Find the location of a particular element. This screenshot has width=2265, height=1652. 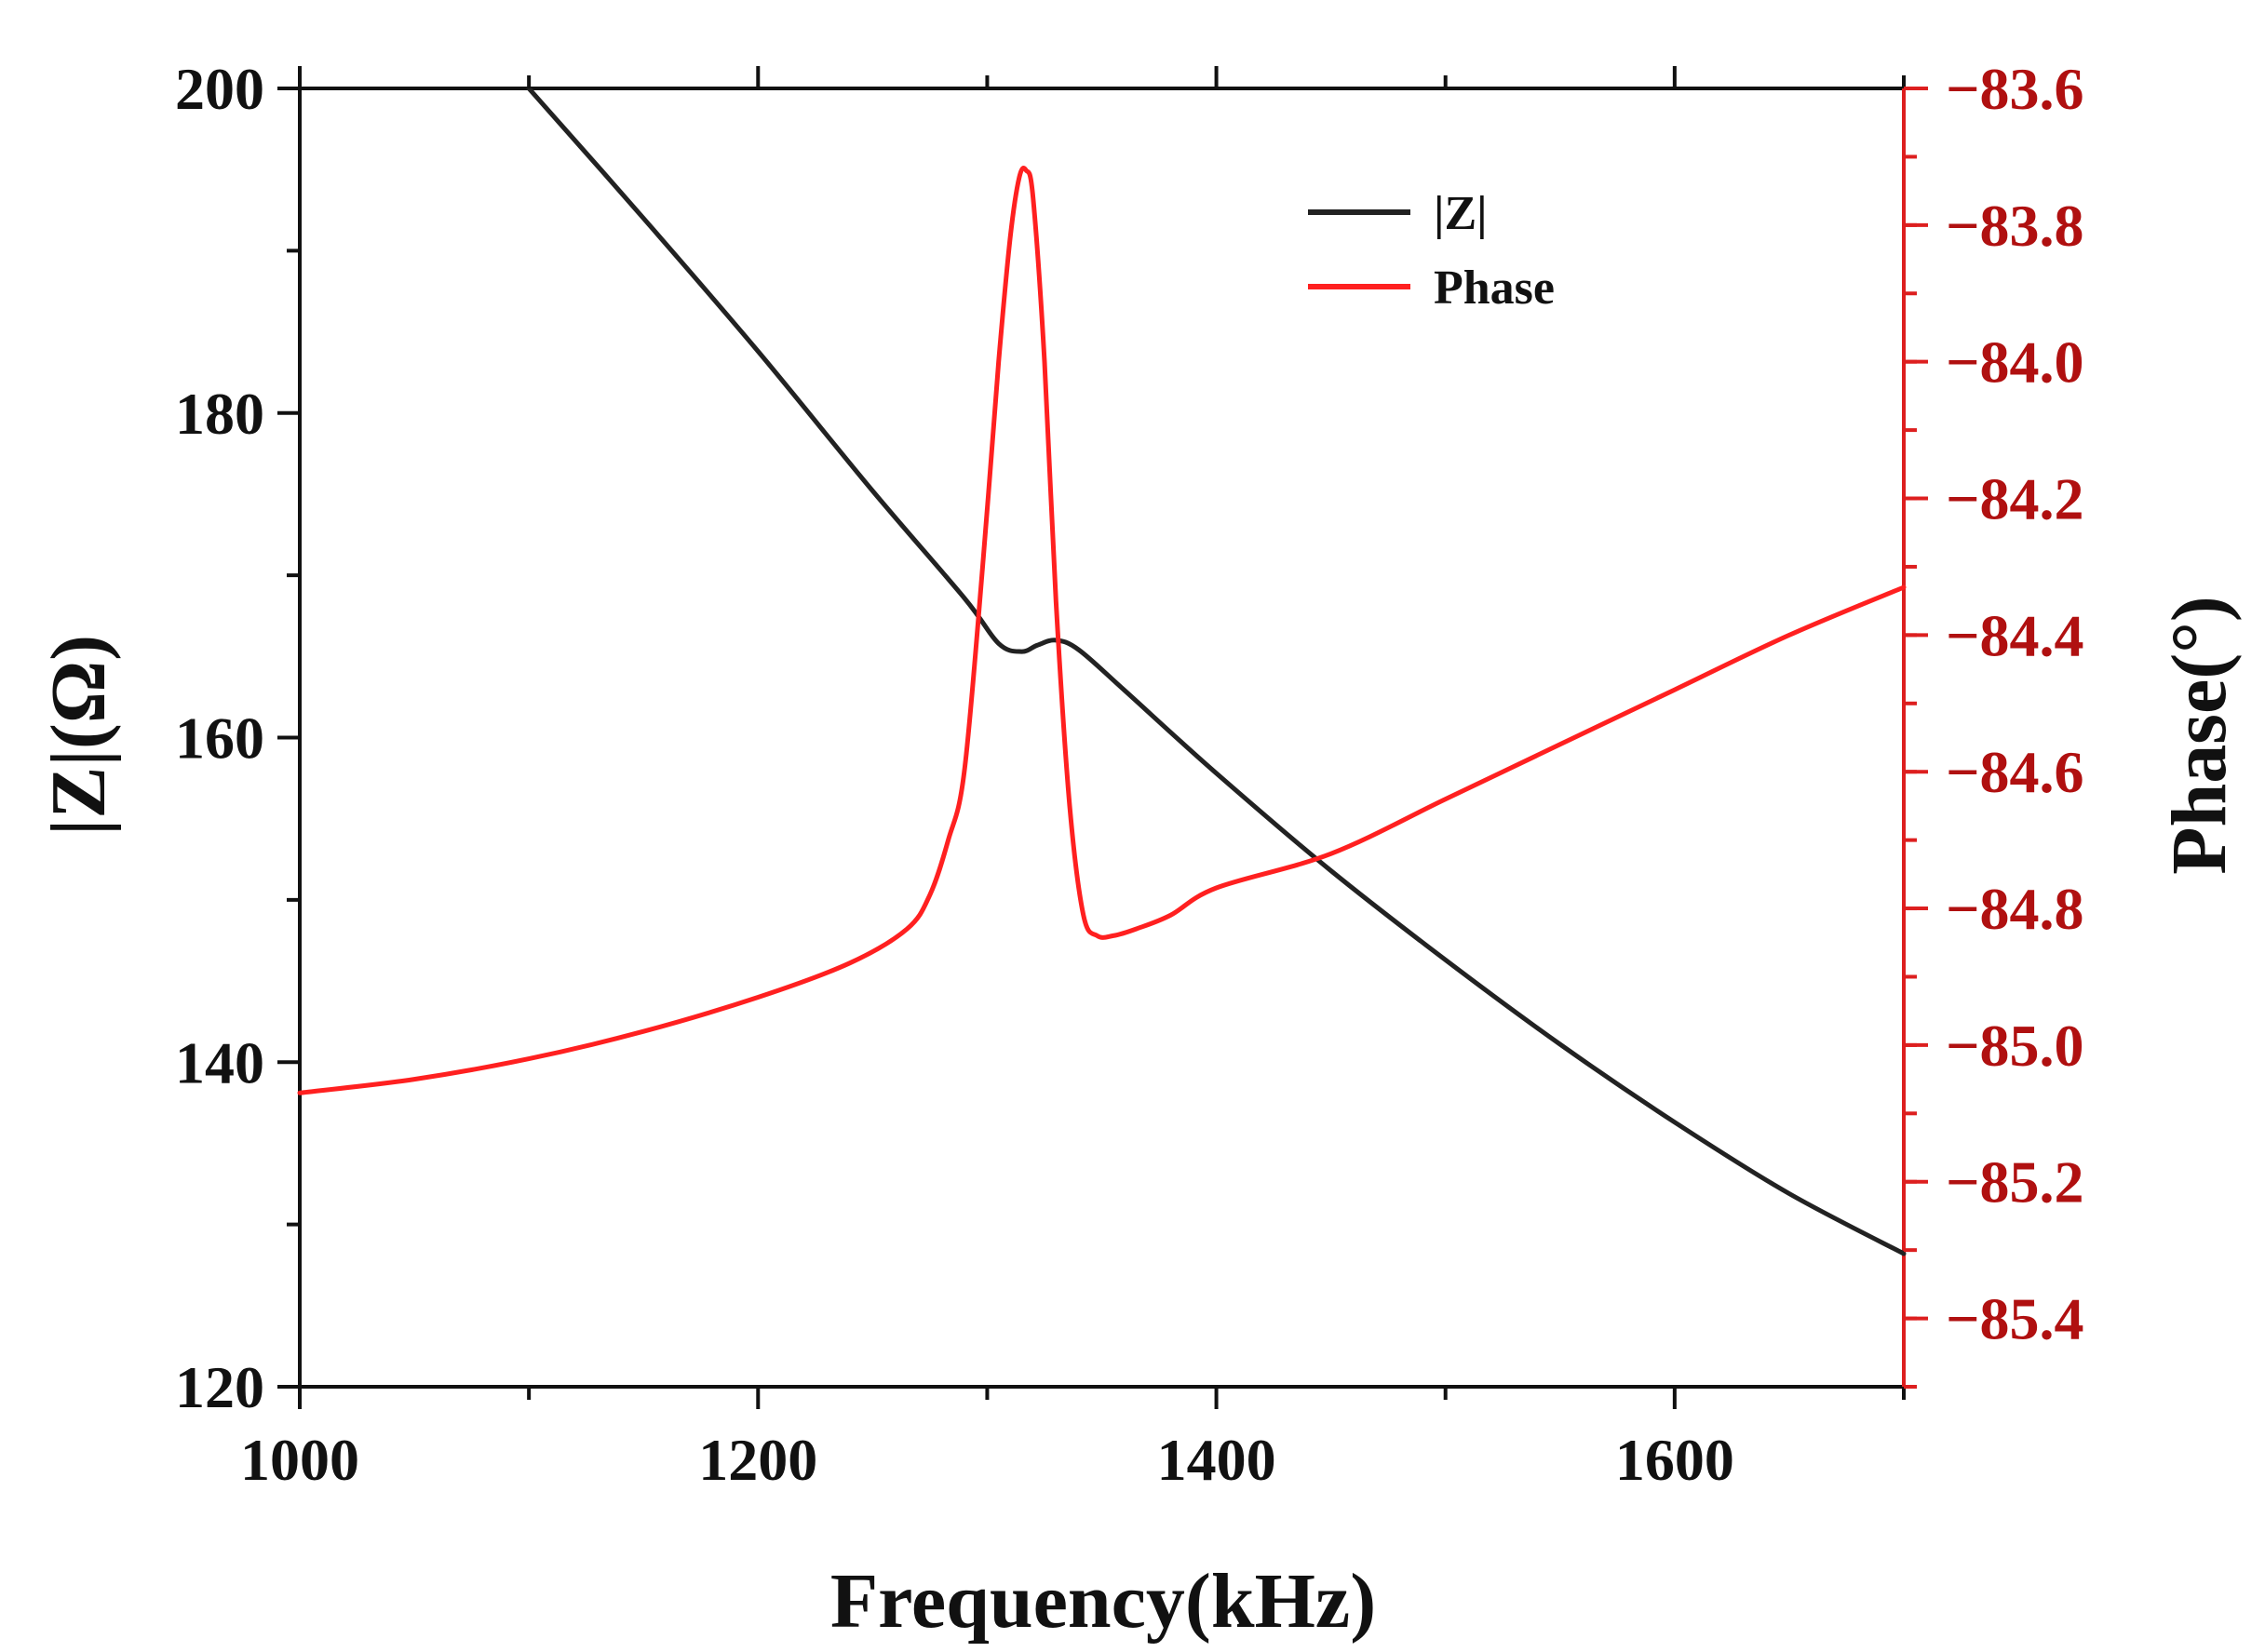

y-right-tick-label: −83.6 is located at coordinates (2014, 89).